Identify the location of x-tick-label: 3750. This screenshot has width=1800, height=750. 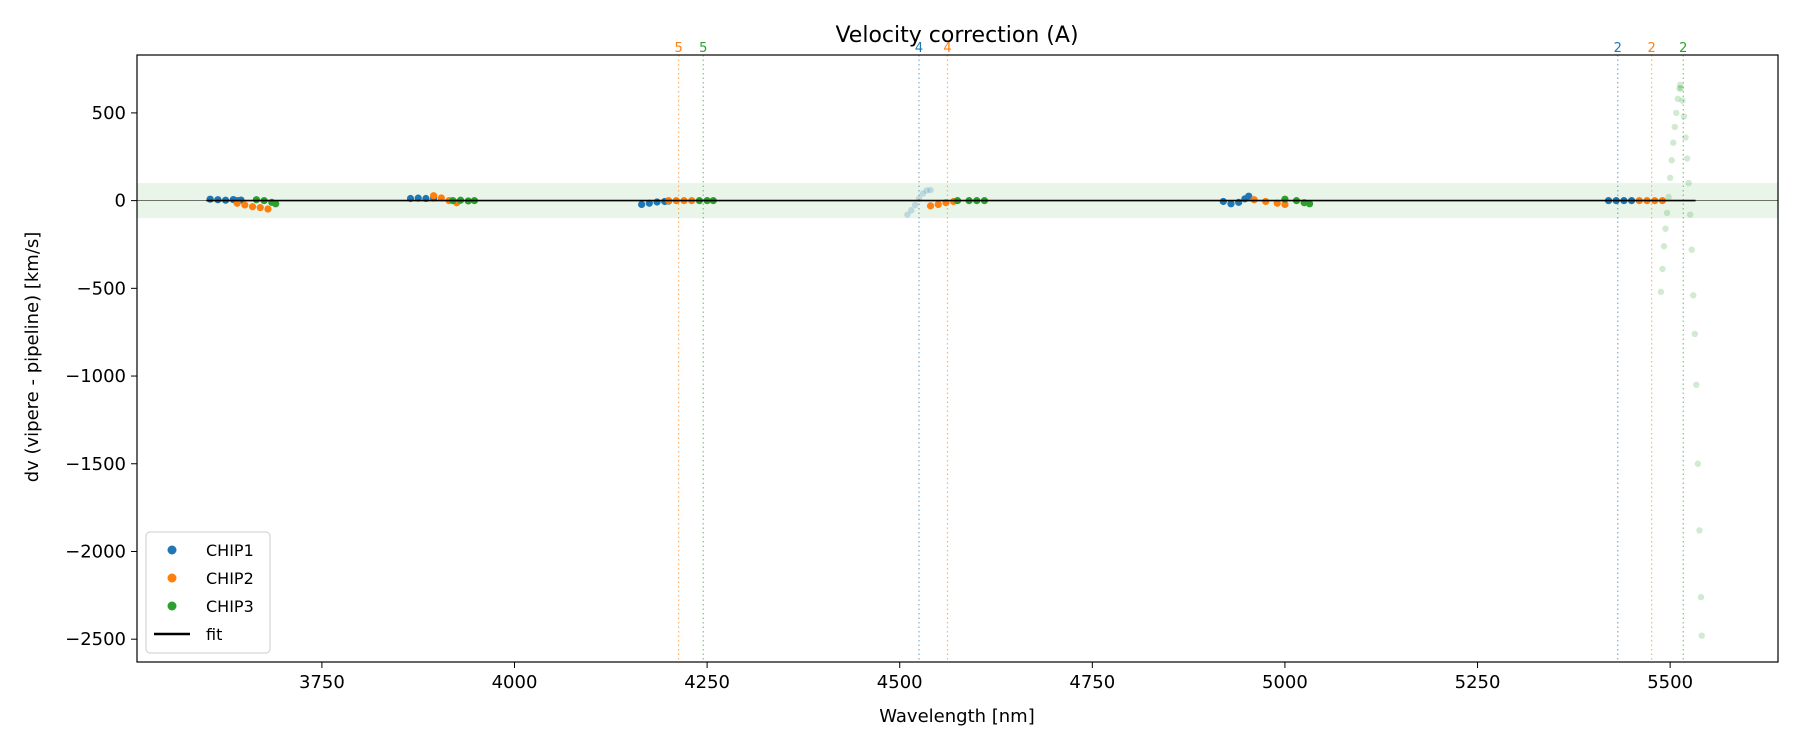
(322, 682).